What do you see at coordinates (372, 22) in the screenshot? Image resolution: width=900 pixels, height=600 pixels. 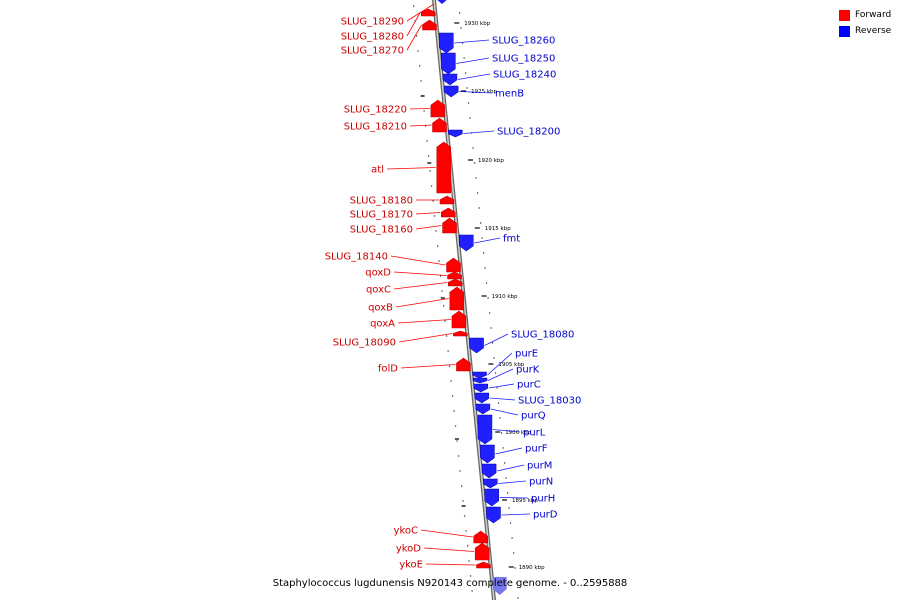 I see `gene-SLUG_18290-label: SLUG_18290` at bounding box center [372, 22].